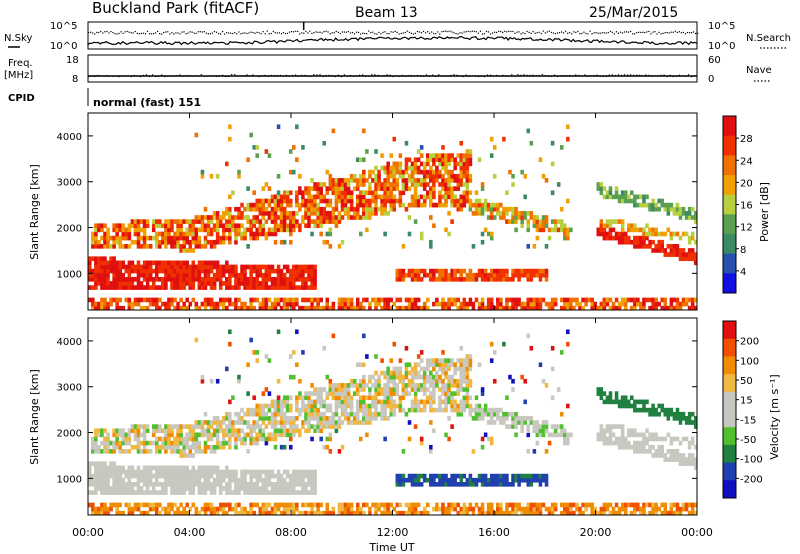 The width and height of the screenshot is (800, 554). Describe the element at coordinates (392, 40) in the screenshot. I see `noise-sky-trace` at that location.